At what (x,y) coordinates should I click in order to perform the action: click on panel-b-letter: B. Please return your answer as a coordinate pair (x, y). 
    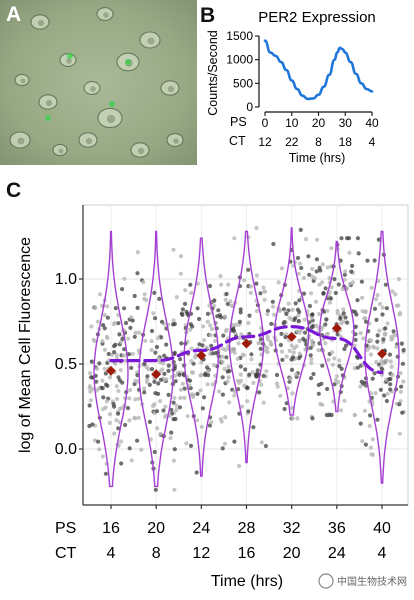
    Looking at the image, I should click on (207, 15).